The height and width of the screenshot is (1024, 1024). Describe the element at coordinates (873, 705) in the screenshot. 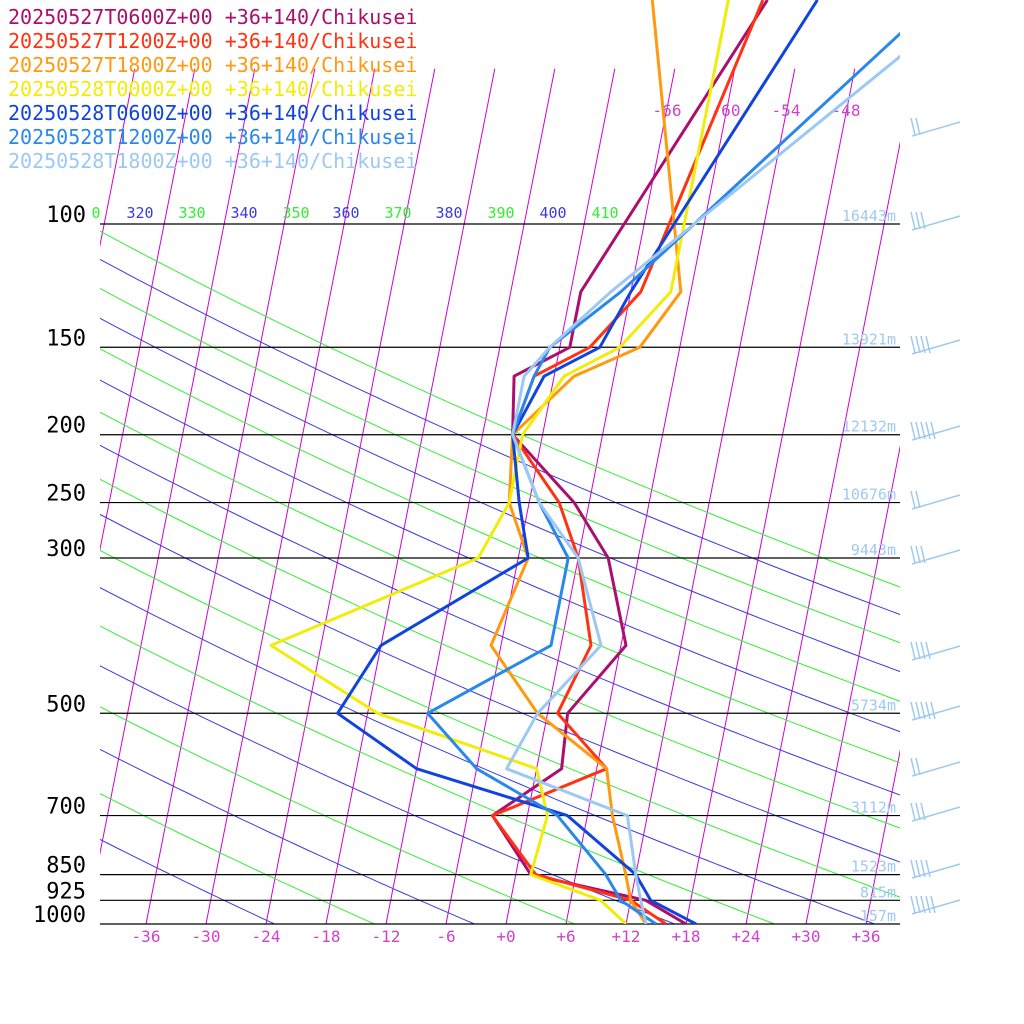

I see `height-label: 5734m` at that location.